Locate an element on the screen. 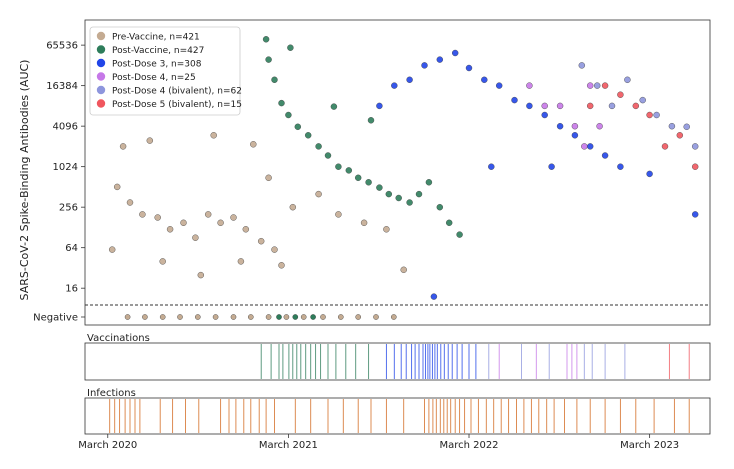 The height and width of the screenshot is (469, 734). infection-event-lines is located at coordinates (399, 416).